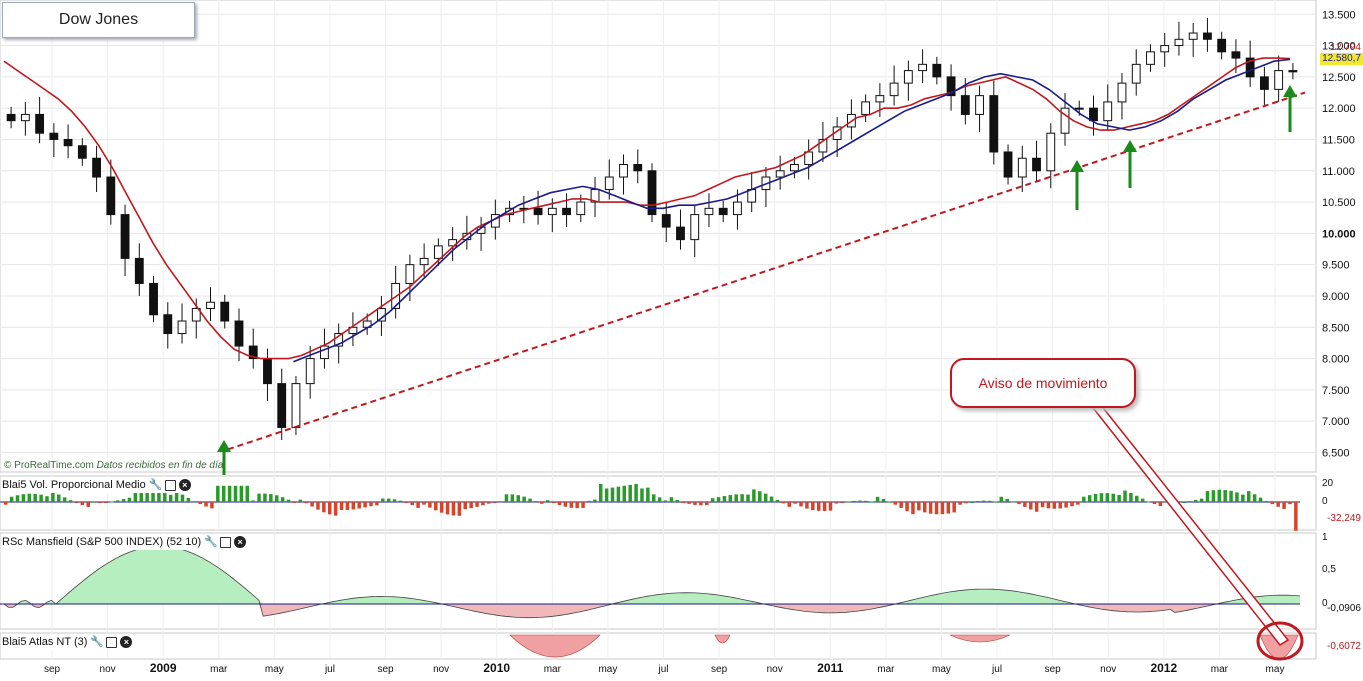  Describe the element at coordinates (996, 669) in the screenshot. I see `x-tick-label: jul` at that location.